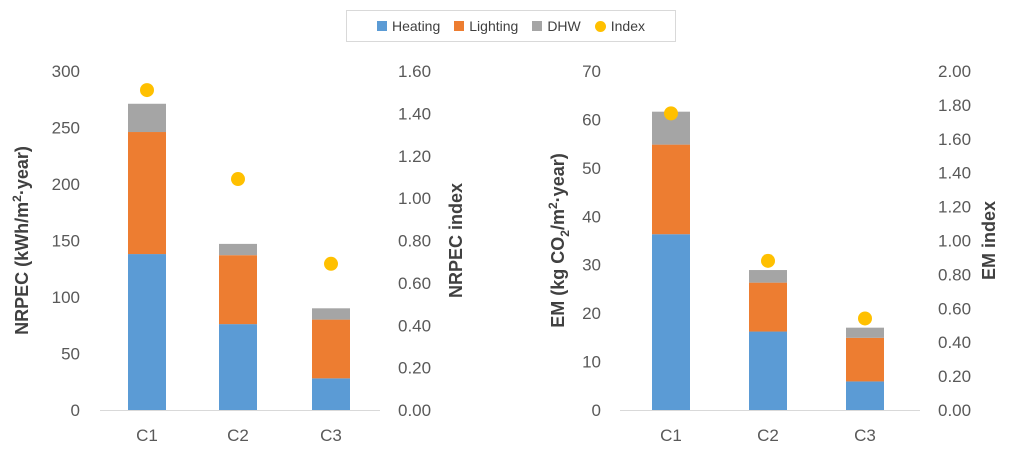 The image size is (1010, 451). What do you see at coordinates (456, 240) in the screenshot?
I see `y2-axis-title: NRPEC index` at bounding box center [456, 240].